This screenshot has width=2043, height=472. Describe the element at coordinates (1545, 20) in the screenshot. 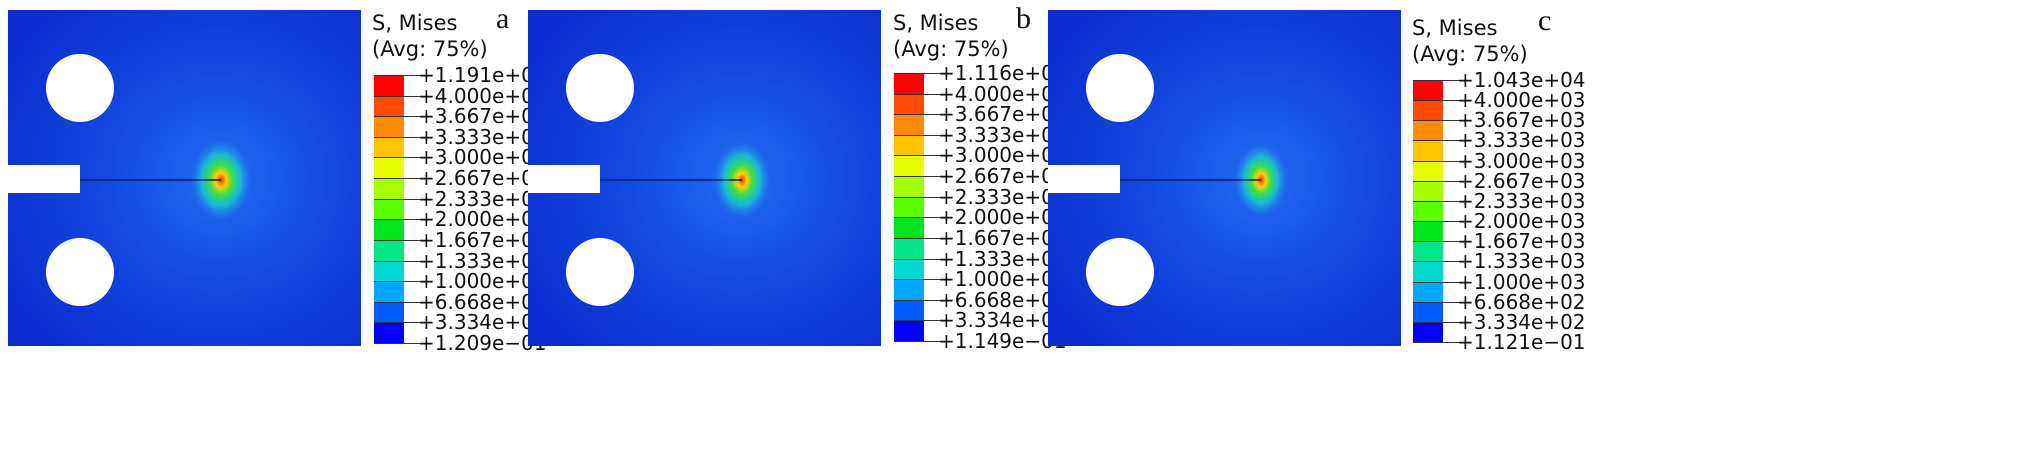

I see `panel-label-c: c` at that location.